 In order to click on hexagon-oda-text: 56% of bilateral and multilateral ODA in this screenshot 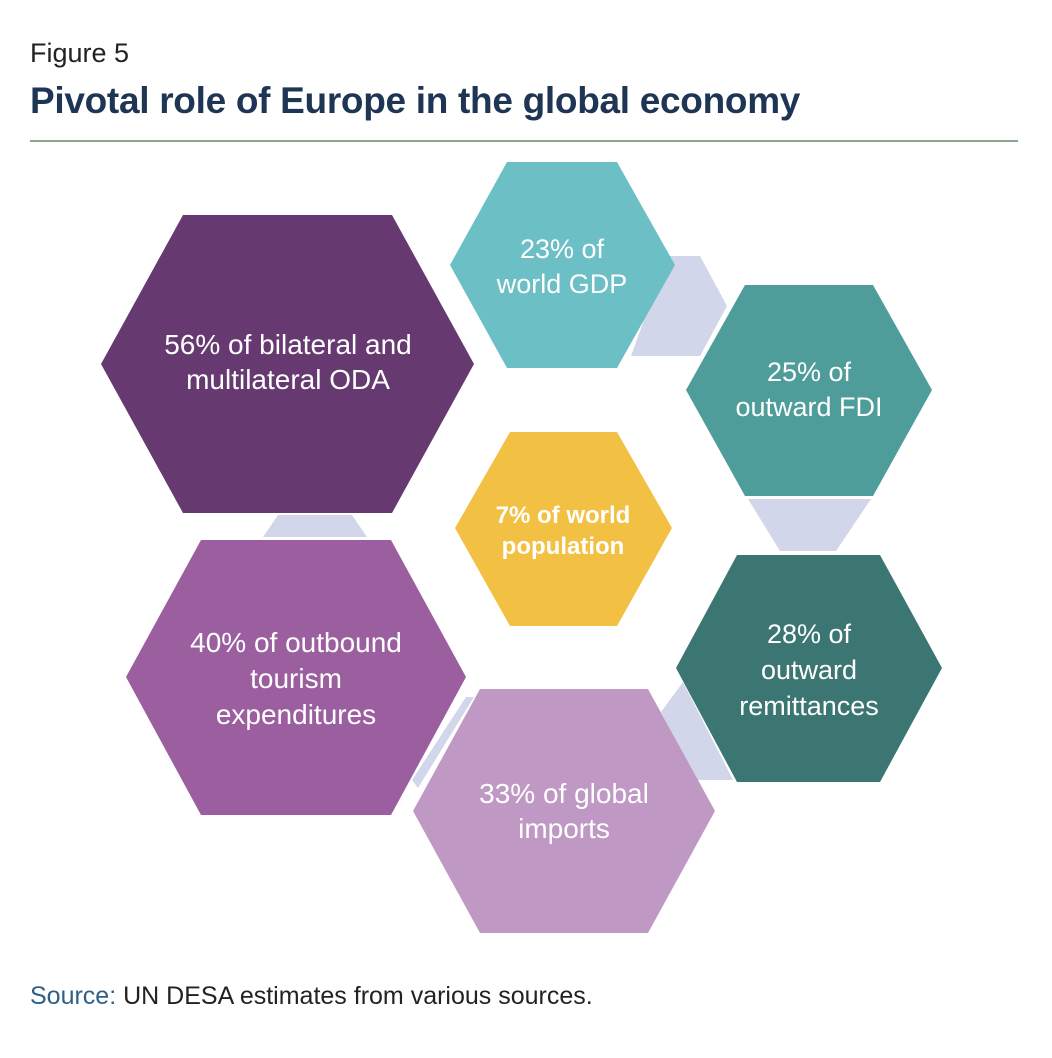, I will do `click(288, 362)`.